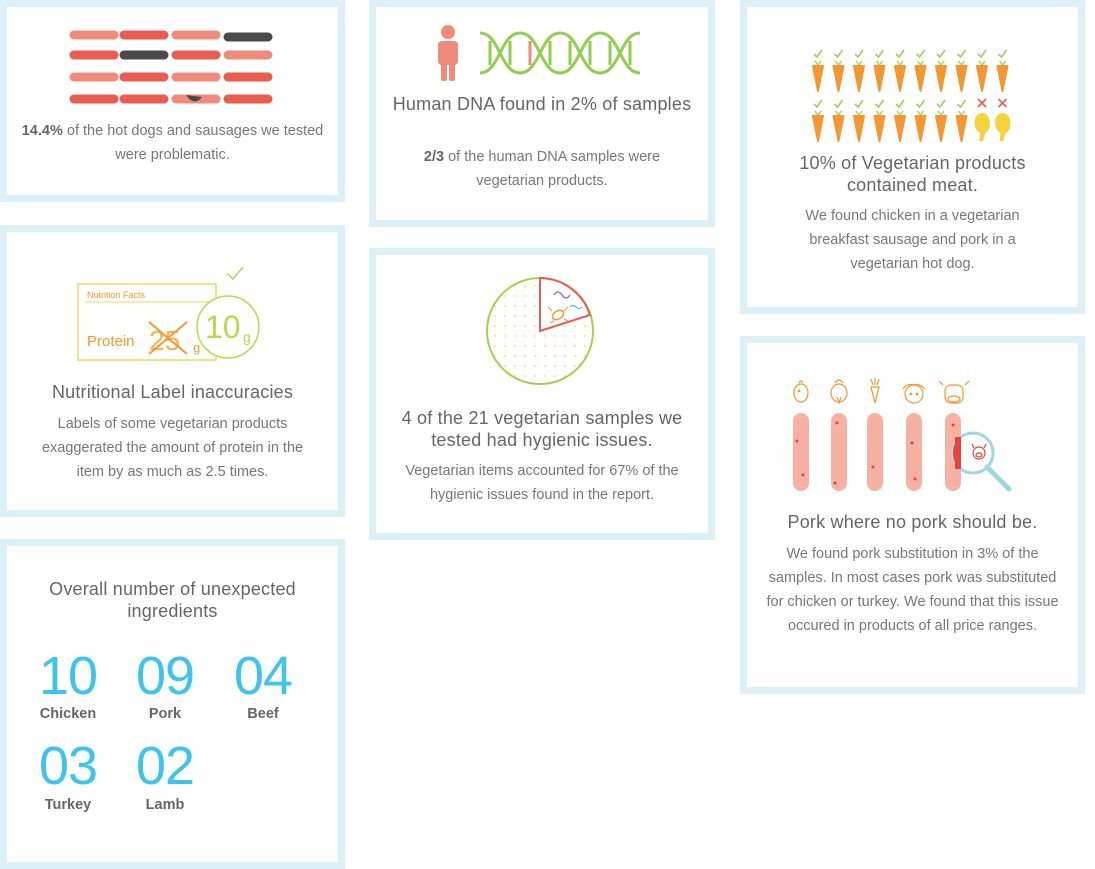 The height and width of the screenshot is (869, 1095). Describe the element at coordinates (839, 392) in the screenshot. I see `turkey-head-icon` at that location.